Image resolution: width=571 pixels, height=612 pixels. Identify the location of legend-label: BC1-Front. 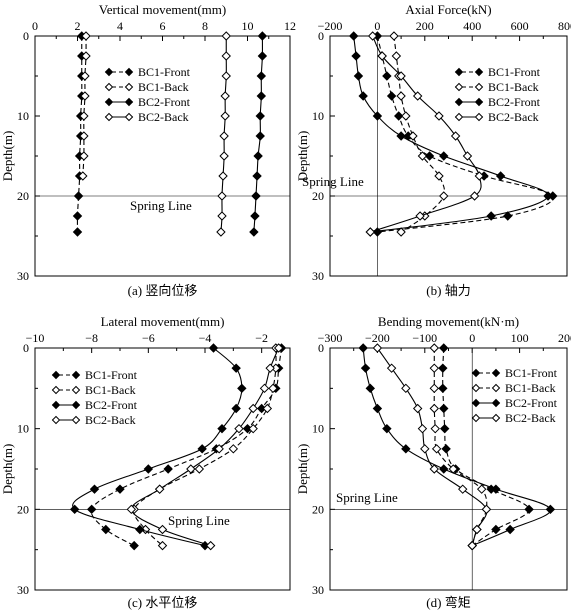
(111, 375).